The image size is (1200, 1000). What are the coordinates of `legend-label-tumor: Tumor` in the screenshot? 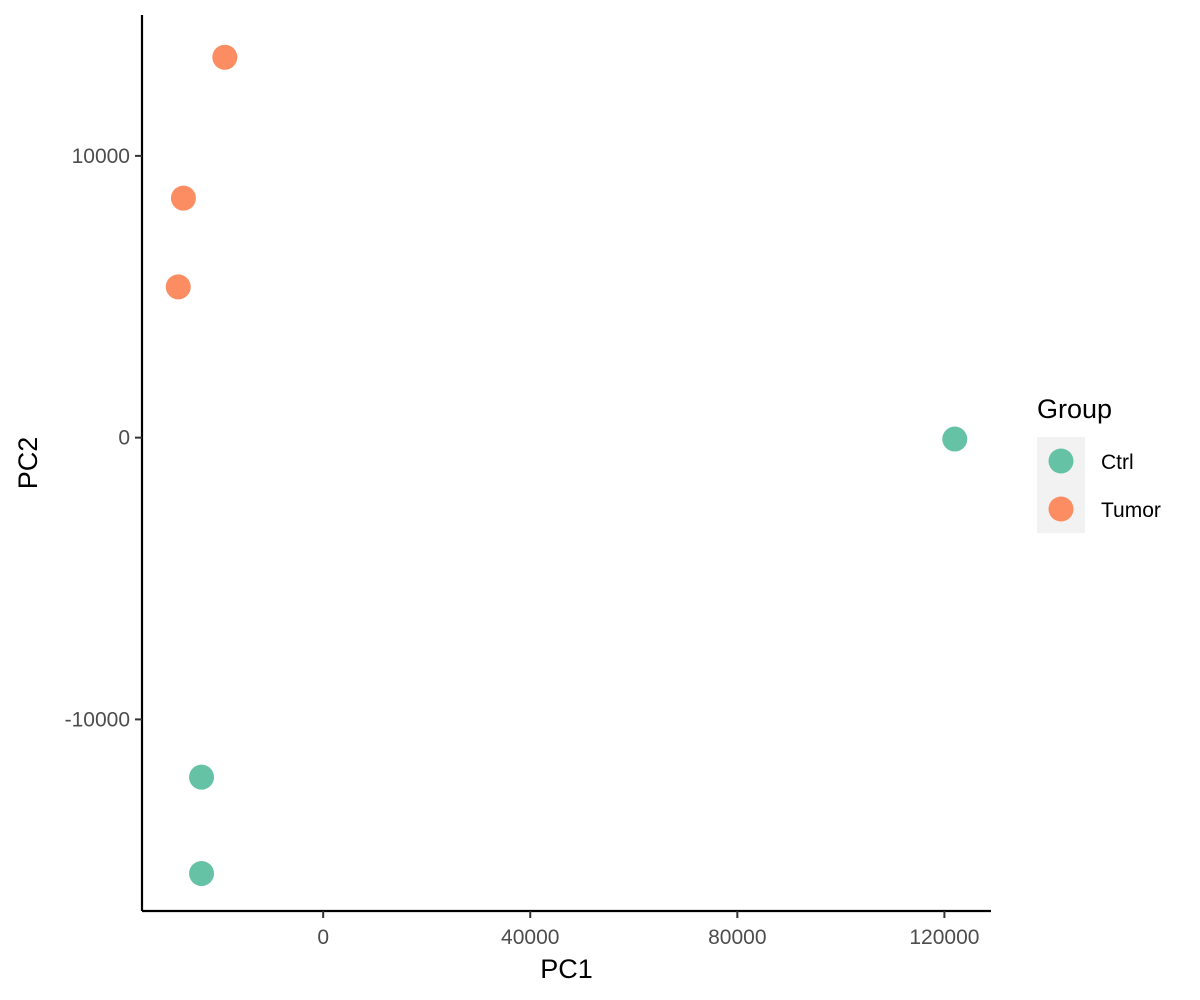 It's located at (1131, 510).